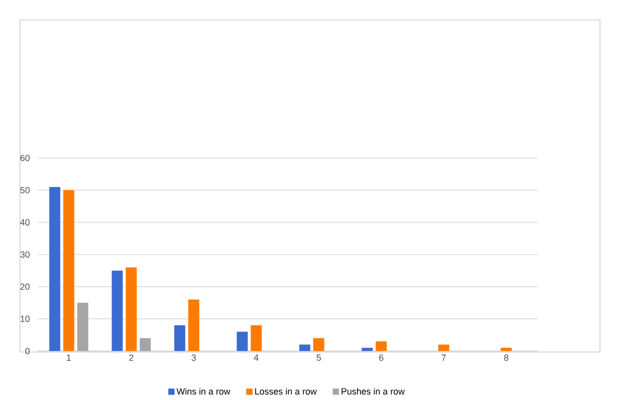 Image resolution: width=628 pixels, height=400 pixels. Describe the element at coordinates (256, 357) in the screenshot. I see `x-tick-label: 4` at that location.